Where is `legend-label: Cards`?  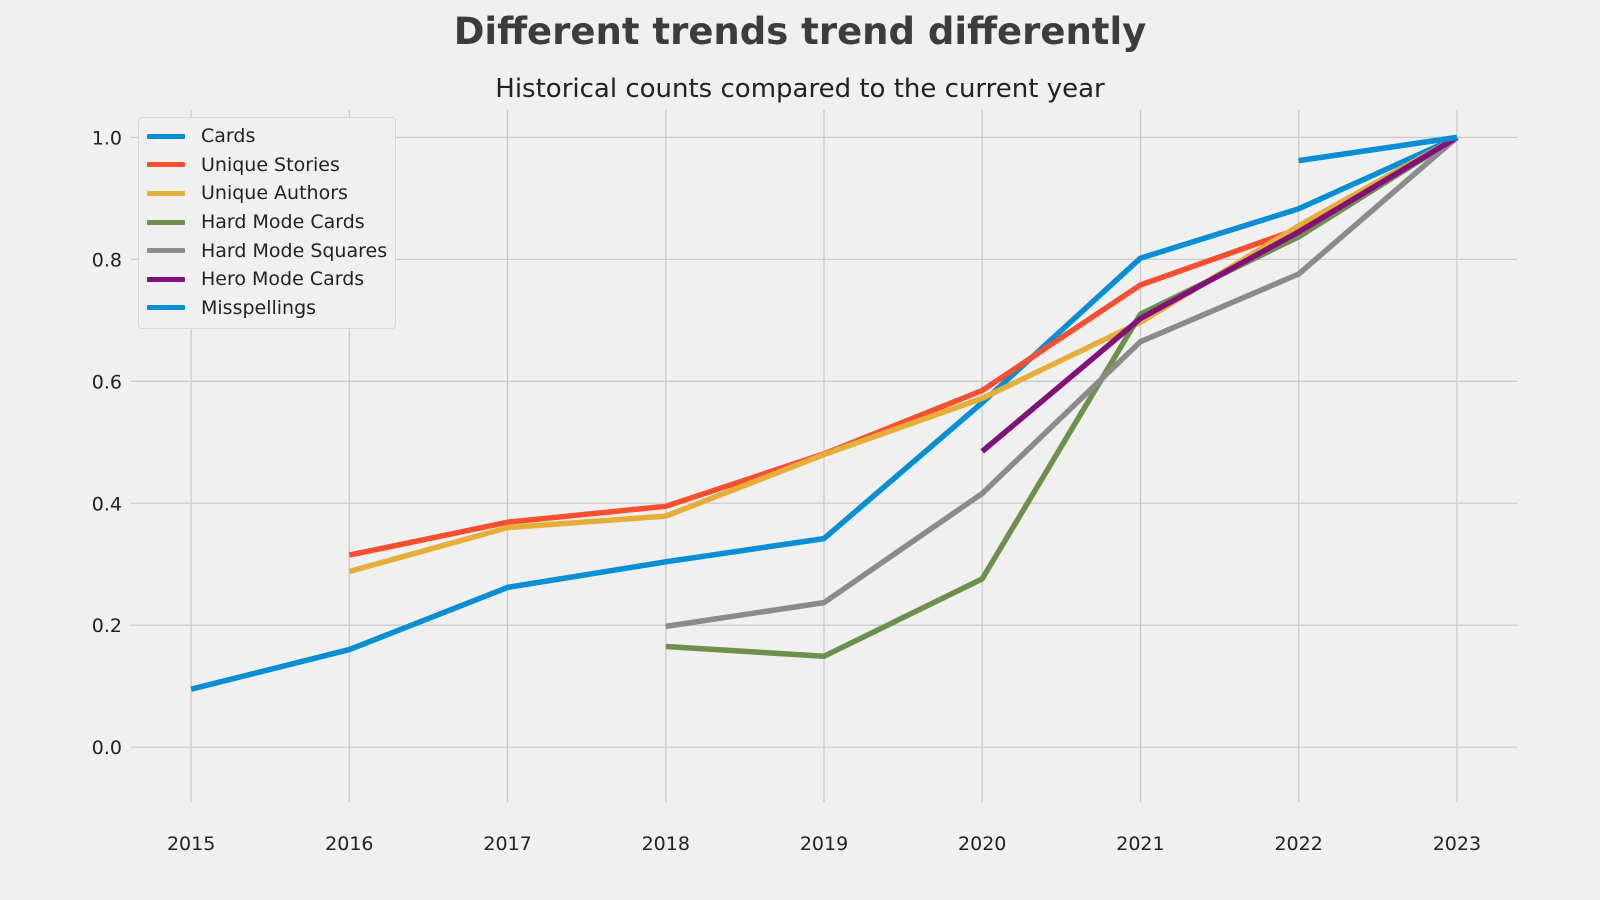
legend-label: Cards is located at coordinates (228, 136).